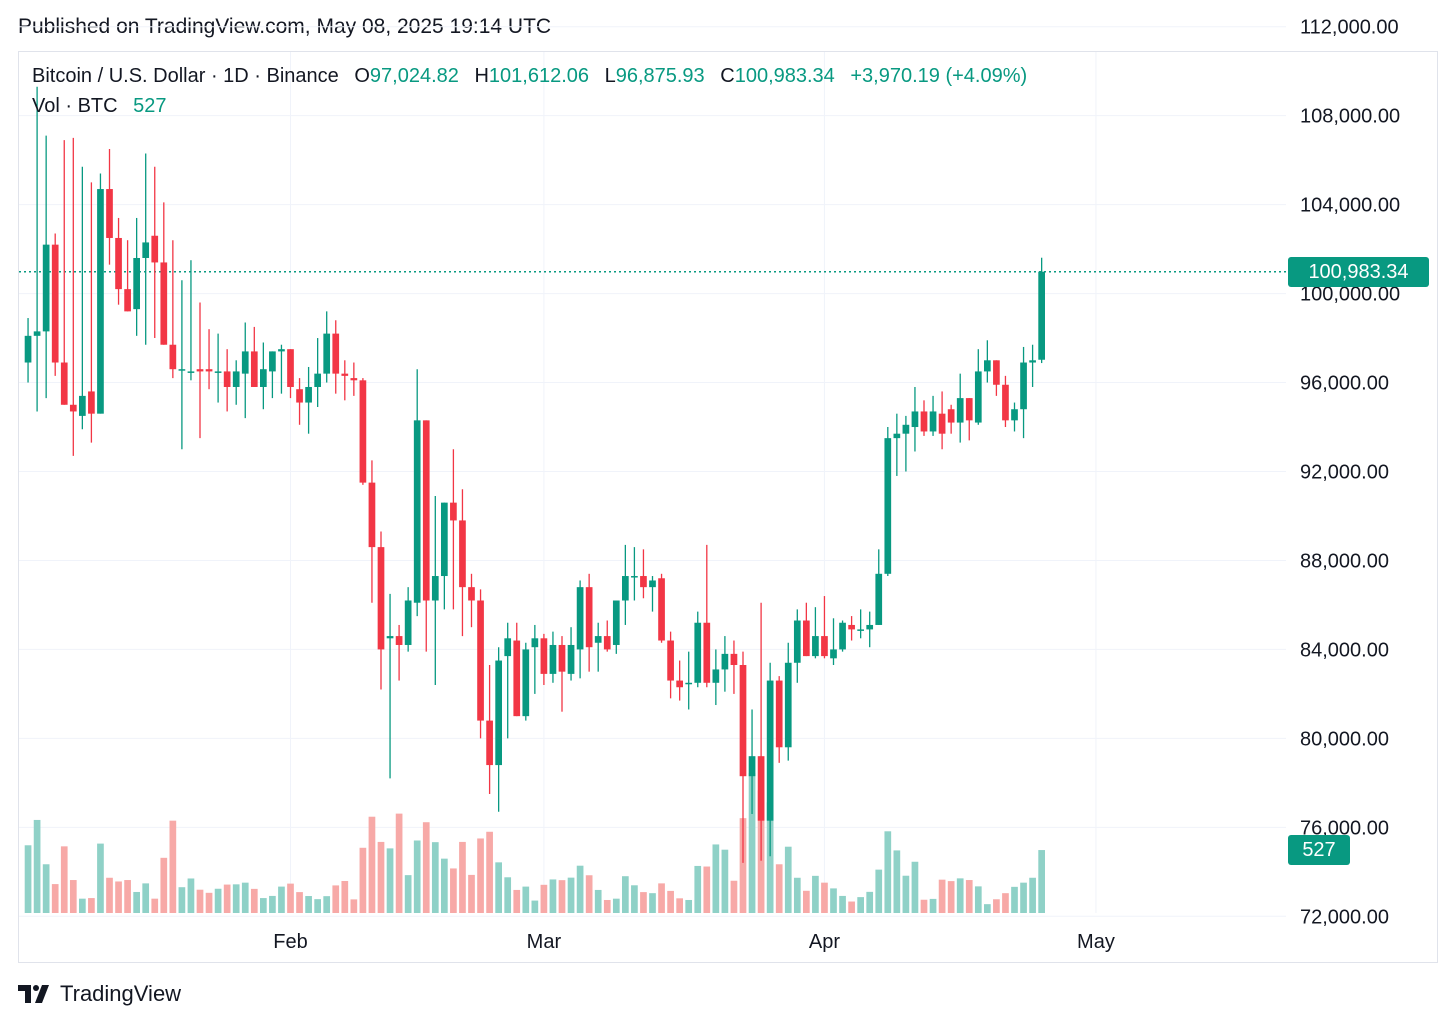 This screenshot has height=1026, width=1456. Describe the element at coordinates (1319, 850) in the screenshot. I see `last-volume-tag: 527` at that location.